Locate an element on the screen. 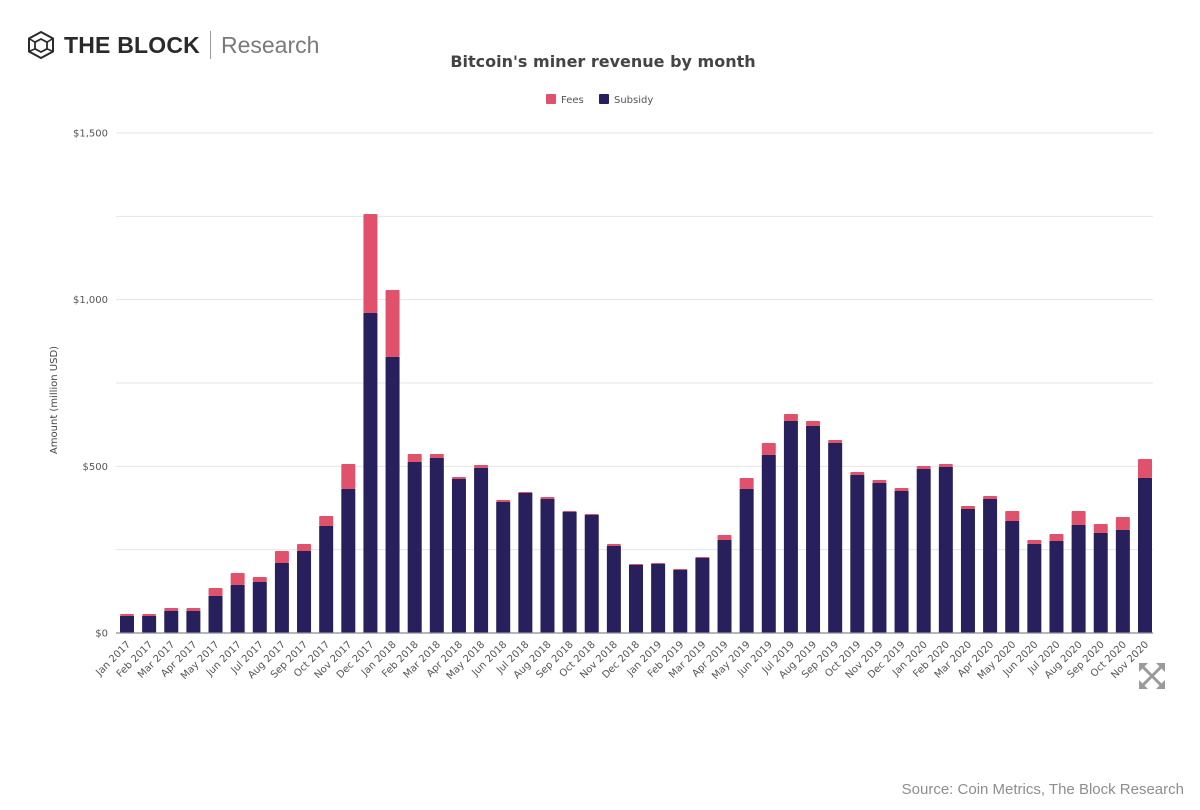 This screenshot has width=1200, height=810. y-axis-label: Amount (million USD) is located at coordinates (54, 400).